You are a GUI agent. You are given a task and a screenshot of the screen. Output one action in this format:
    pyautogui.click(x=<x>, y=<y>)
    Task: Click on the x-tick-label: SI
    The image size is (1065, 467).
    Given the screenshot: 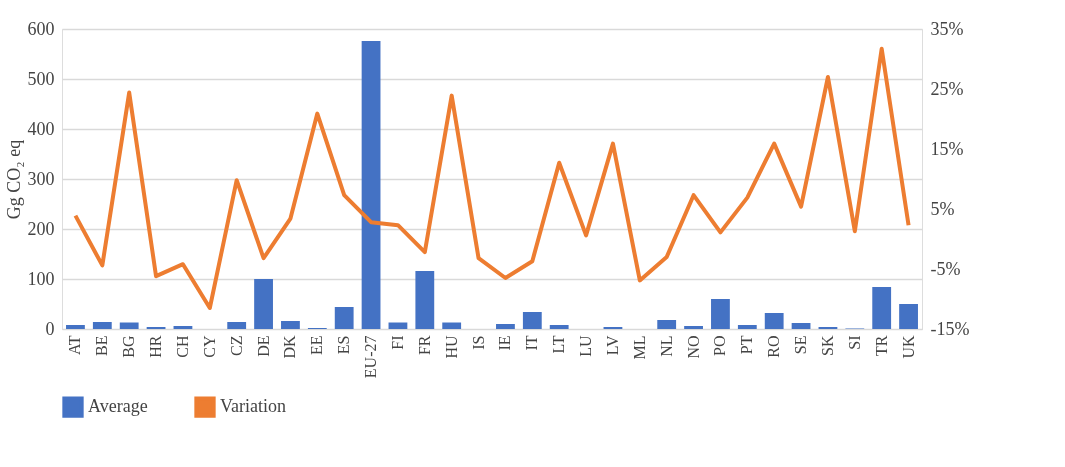 What is the action you would take?
    pyautogui.click(x=854, y=342)
    